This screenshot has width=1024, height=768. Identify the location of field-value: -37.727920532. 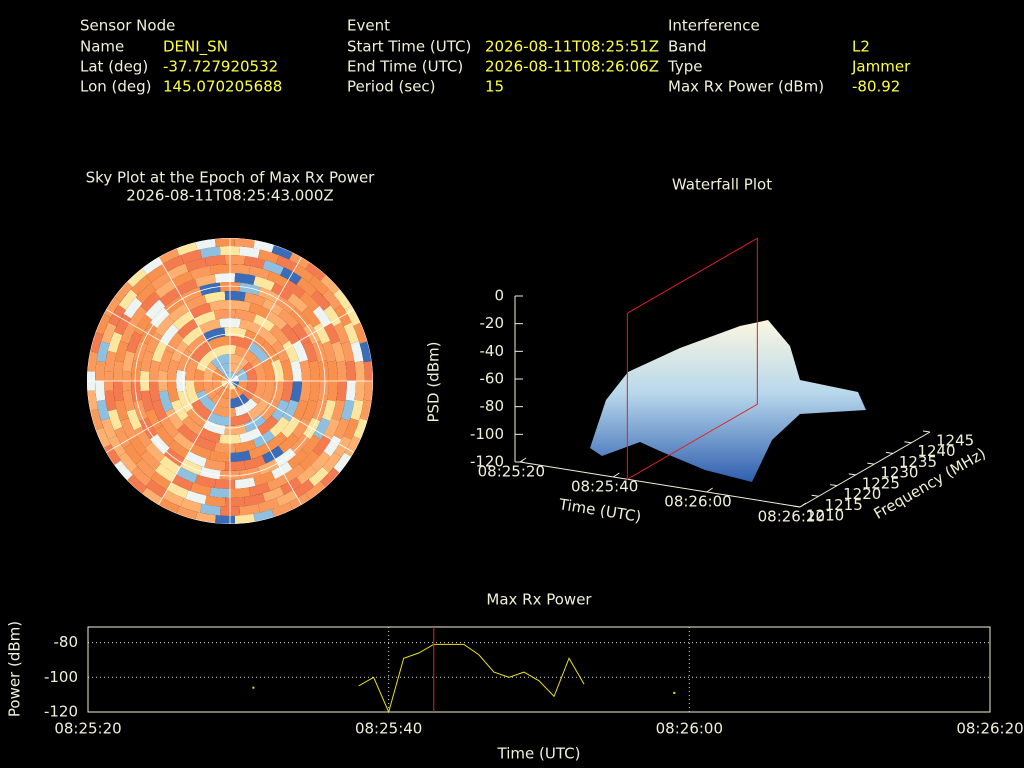
(220, 67).